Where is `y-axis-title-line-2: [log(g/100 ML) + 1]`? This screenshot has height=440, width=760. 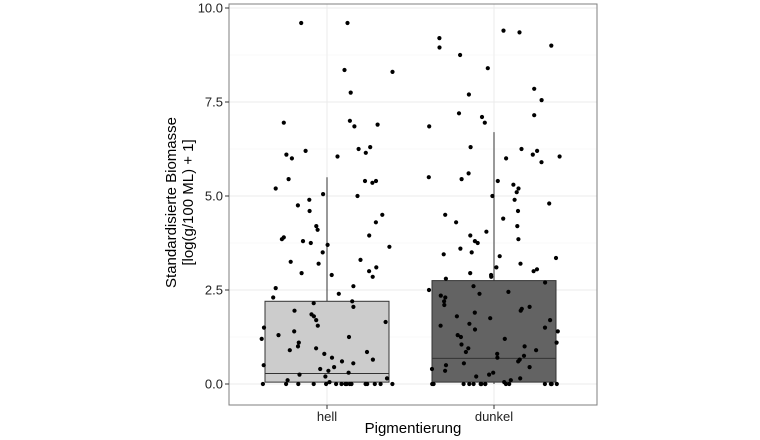
y-axis-title-line-2: [log(g/100 ML) + 1] is located at coordinates (188, 202).